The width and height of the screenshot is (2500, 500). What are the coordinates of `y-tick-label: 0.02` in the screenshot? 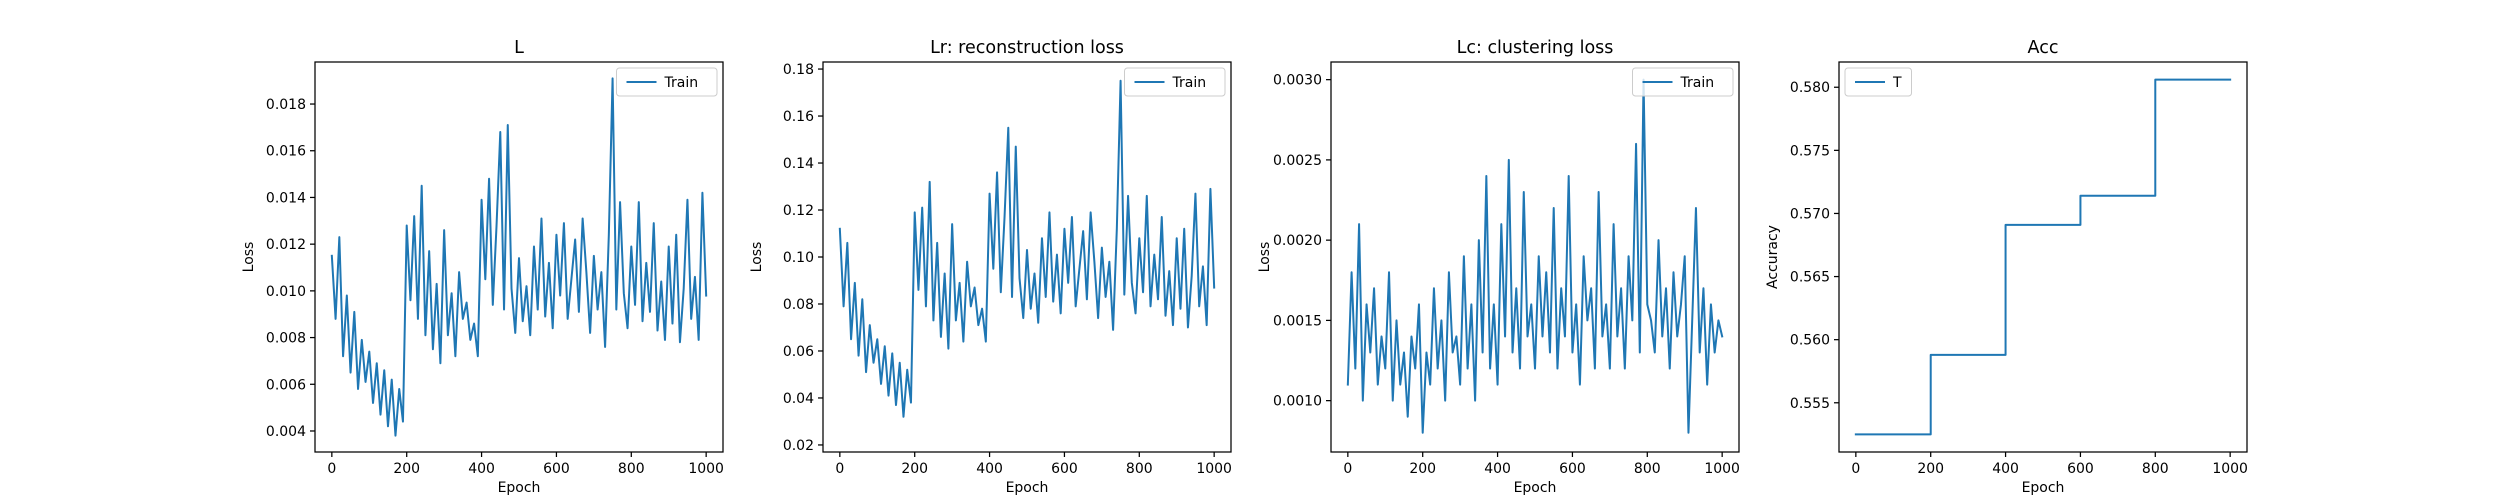 It's located at (798, 446).